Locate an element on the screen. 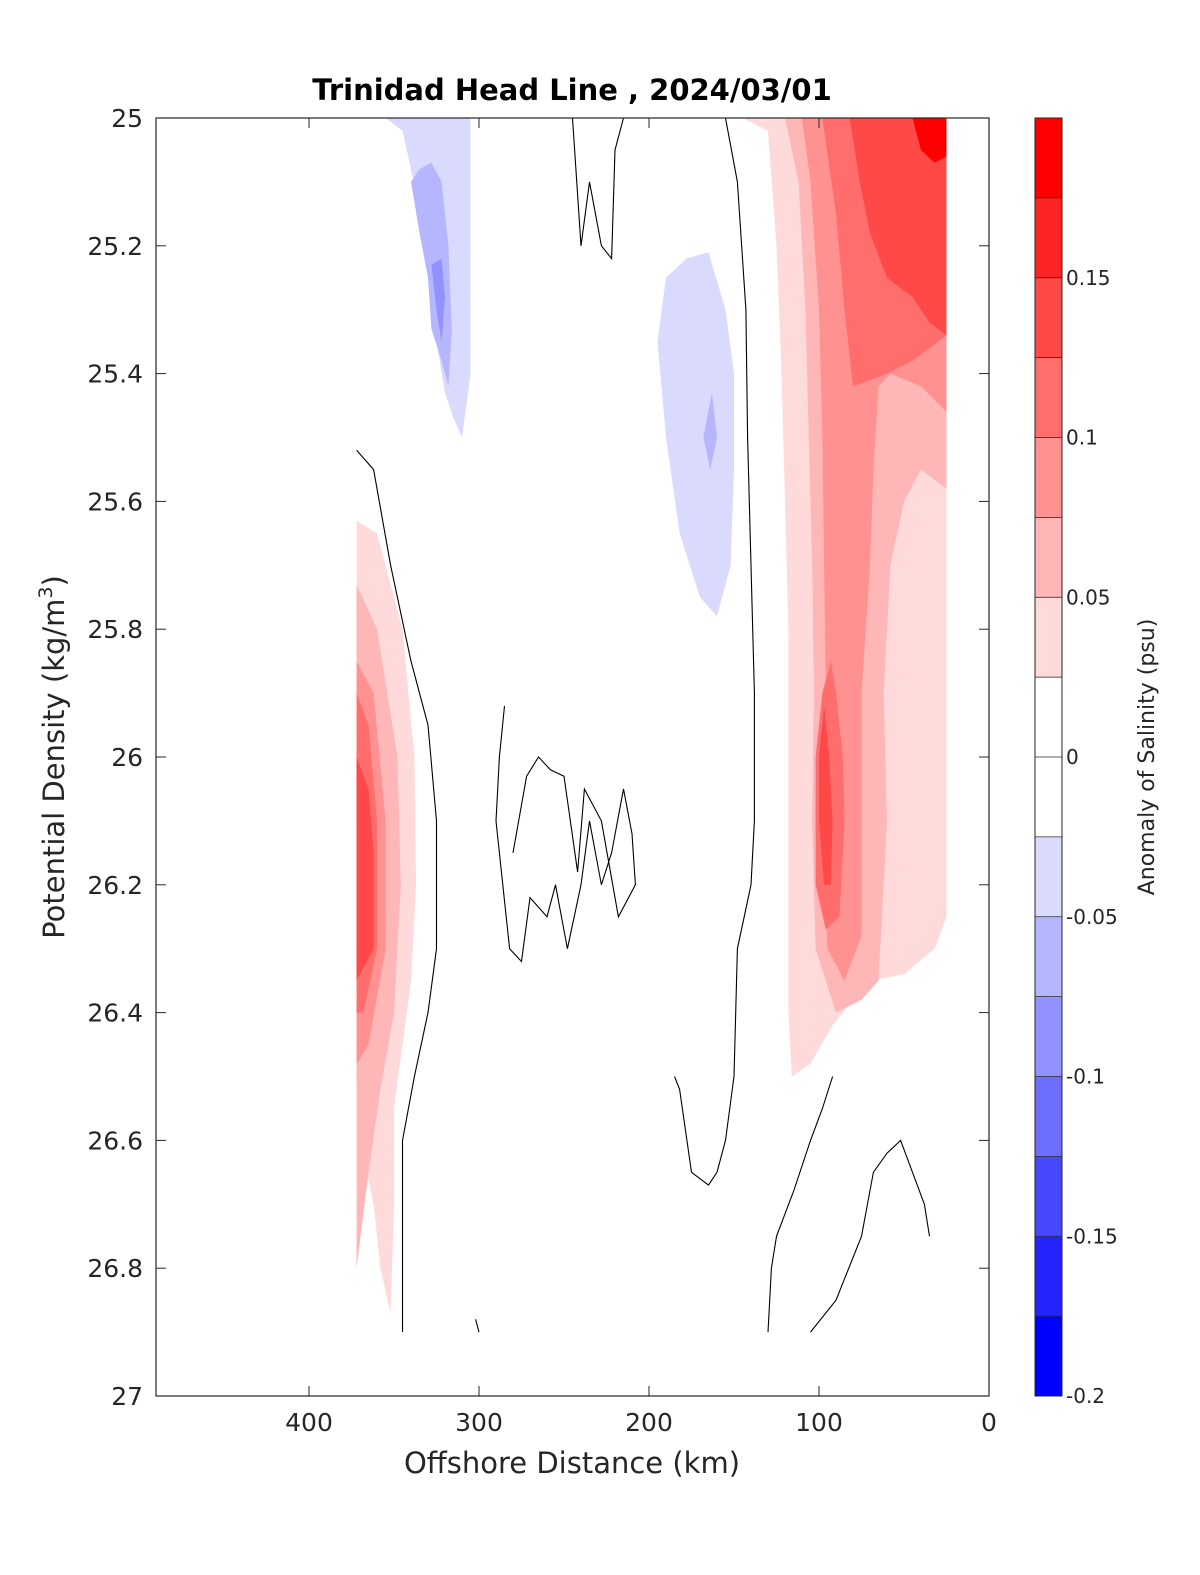 The width and height of the screenshot is (1200, 1575). x-tick-label: 200 is located at coordinates (649, 1422).